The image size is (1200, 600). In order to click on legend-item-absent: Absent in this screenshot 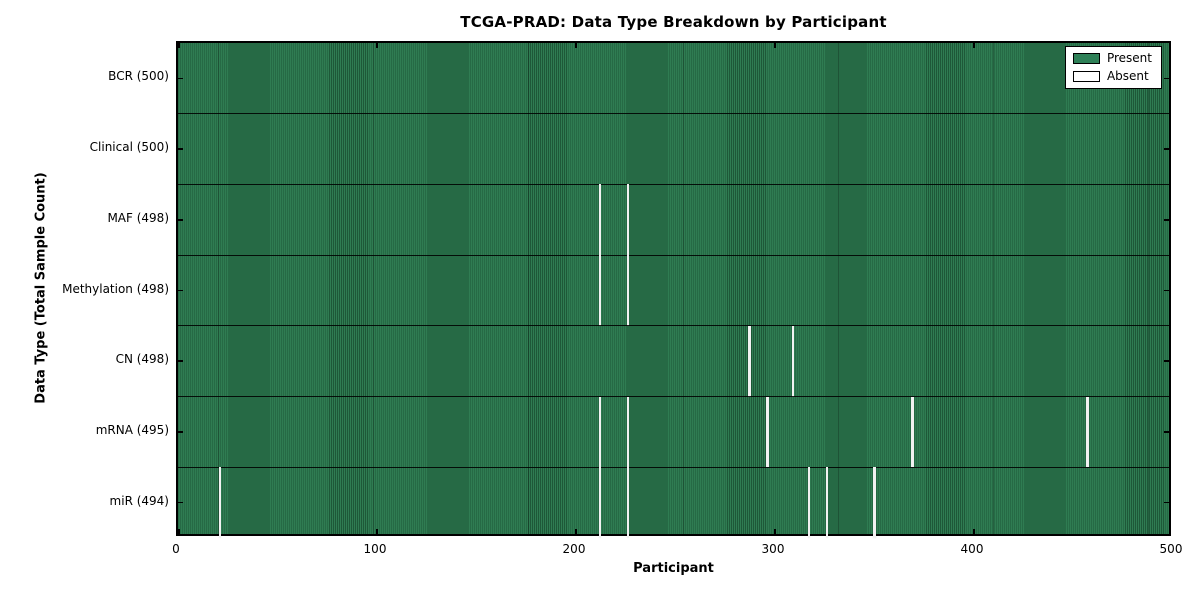, I will do `click(1112, 76)`.